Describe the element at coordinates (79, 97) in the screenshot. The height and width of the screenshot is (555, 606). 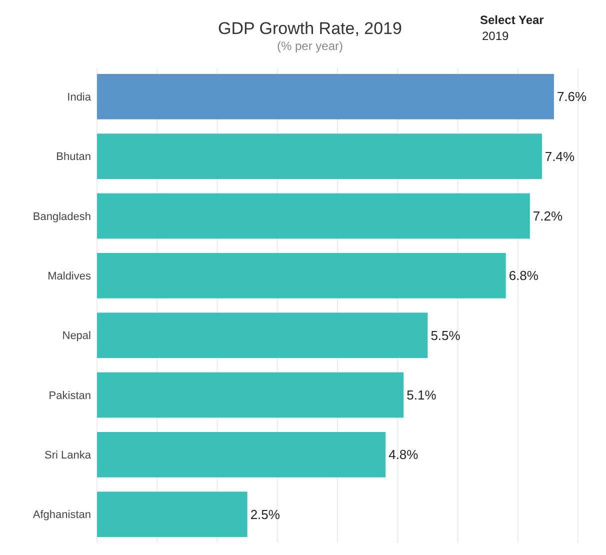
I see `y-tick-label: India` at that location.